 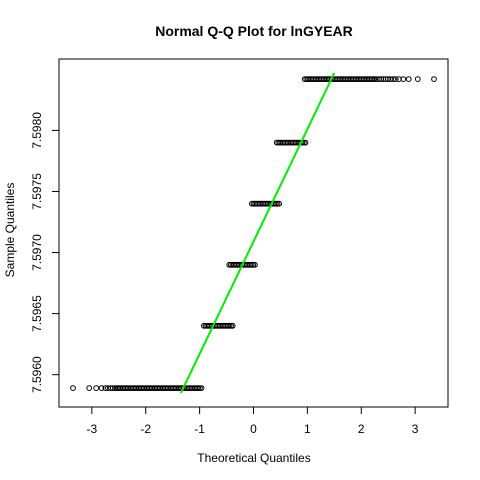 I want to click on x-tick-label: 3, so click(x=415, y=429).